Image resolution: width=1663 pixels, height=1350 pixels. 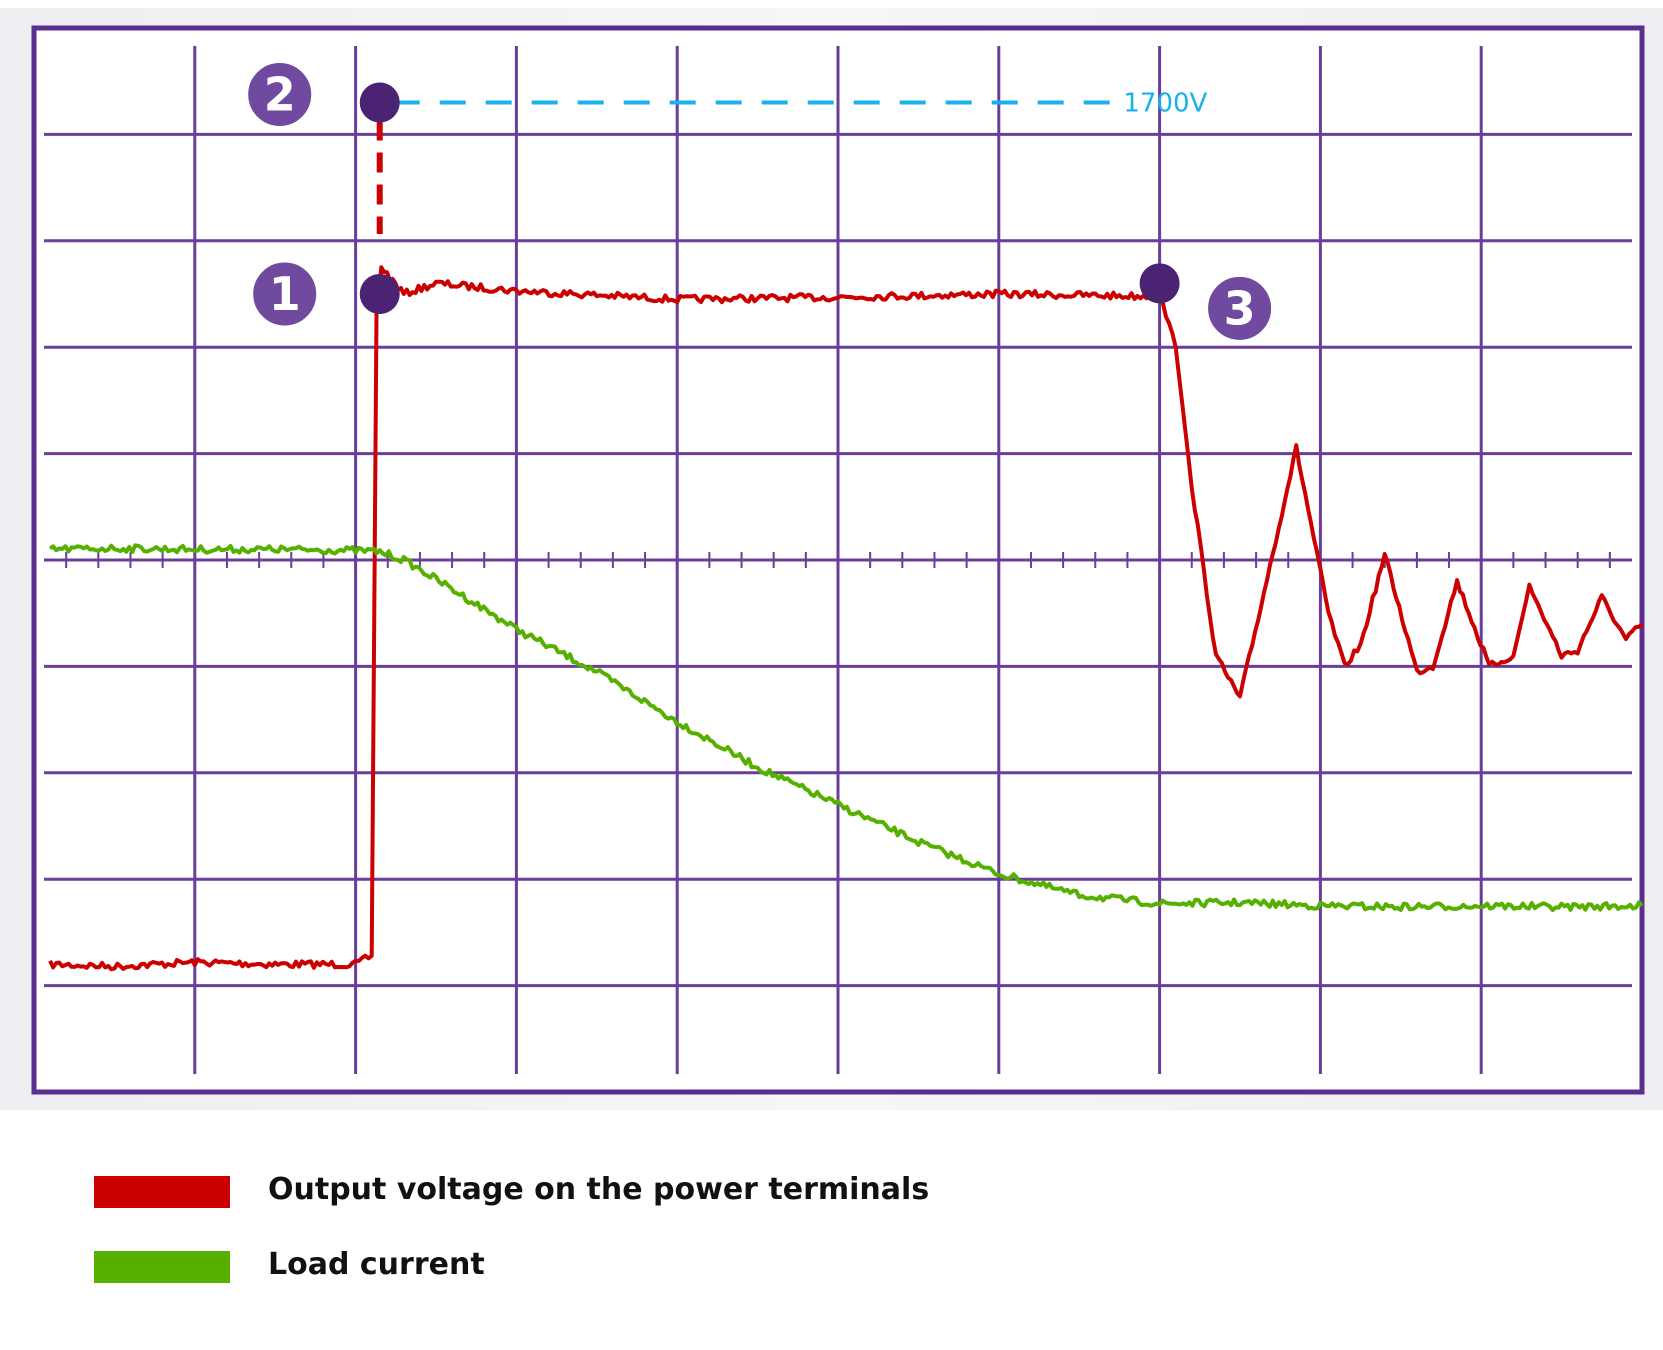 I want to click on center-axis-ticks, so click(x=838, y=560).